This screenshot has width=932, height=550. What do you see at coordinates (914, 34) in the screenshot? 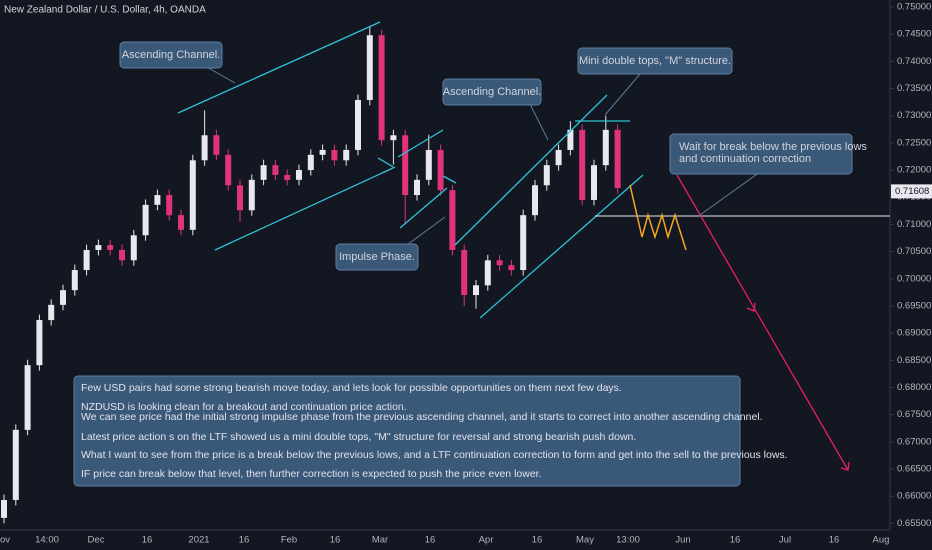
I see `y-tick-label: 0.74500` at bounding box center [914, 34].